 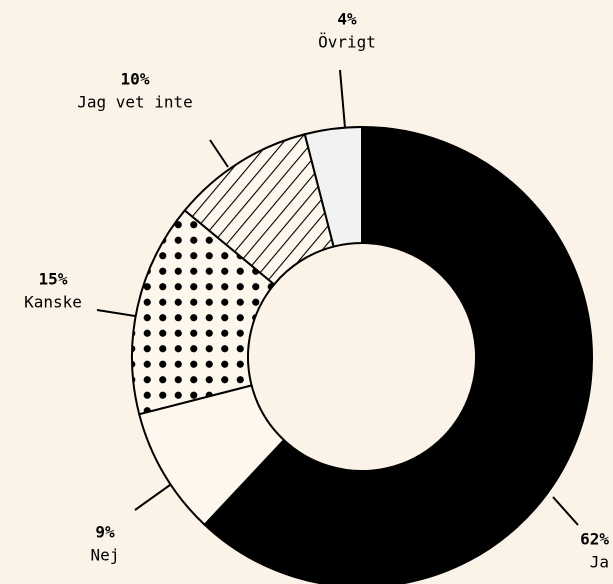 What do you see at coordinates (594, 539) in the screenshot?
I see `value-label: 62%` at bounding box center [594, 539].